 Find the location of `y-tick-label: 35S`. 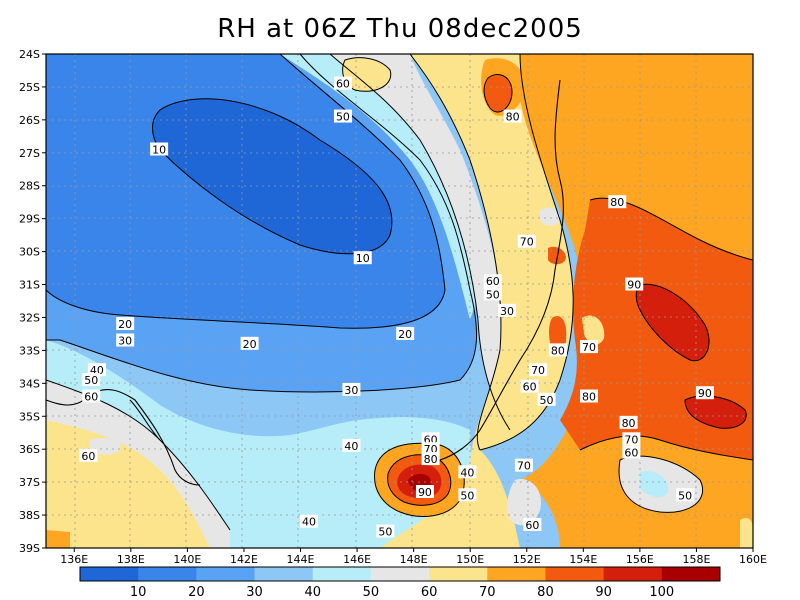

y-tick-label: 35S is located at coordinates (29, 416).